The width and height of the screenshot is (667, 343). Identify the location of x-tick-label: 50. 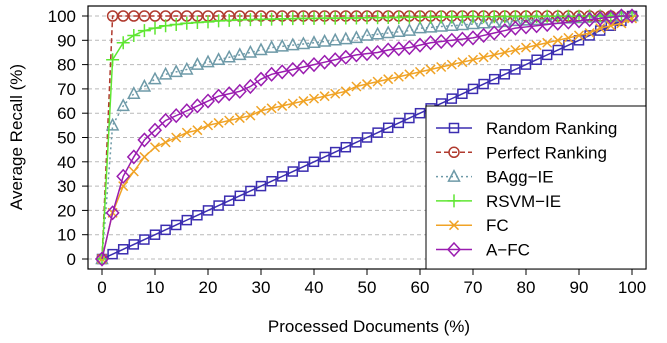
(367, 287).